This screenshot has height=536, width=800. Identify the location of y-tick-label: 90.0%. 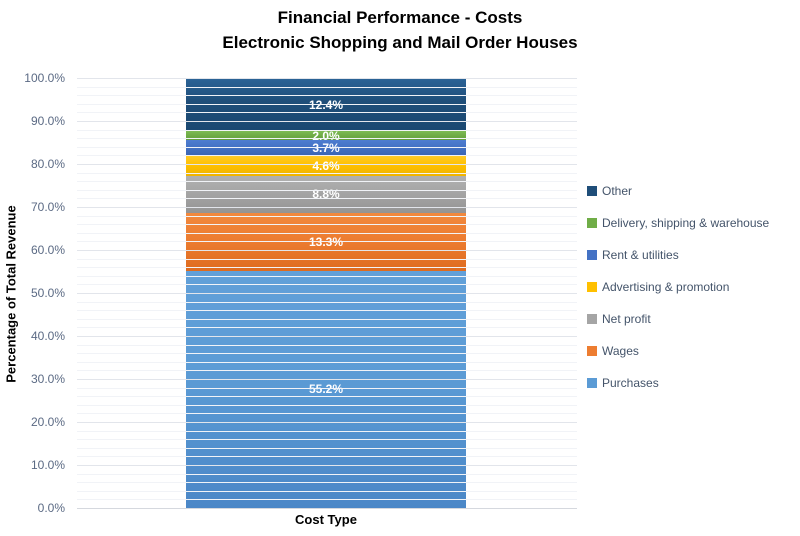
(47, 121).